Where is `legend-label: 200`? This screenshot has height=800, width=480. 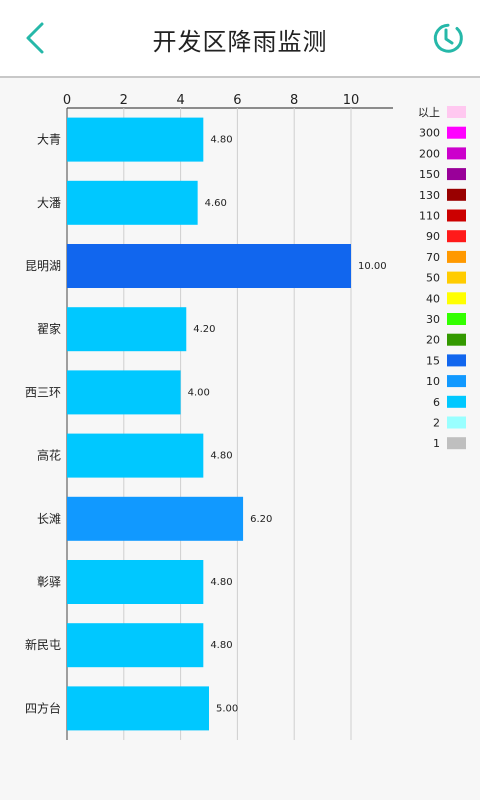
legend-label: 200 is located at coordinates (429, 153).